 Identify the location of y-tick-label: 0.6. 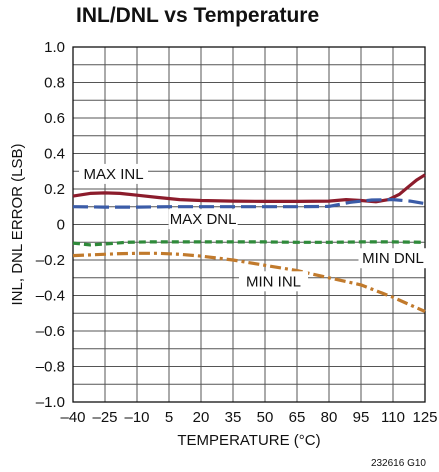
(54, 118).